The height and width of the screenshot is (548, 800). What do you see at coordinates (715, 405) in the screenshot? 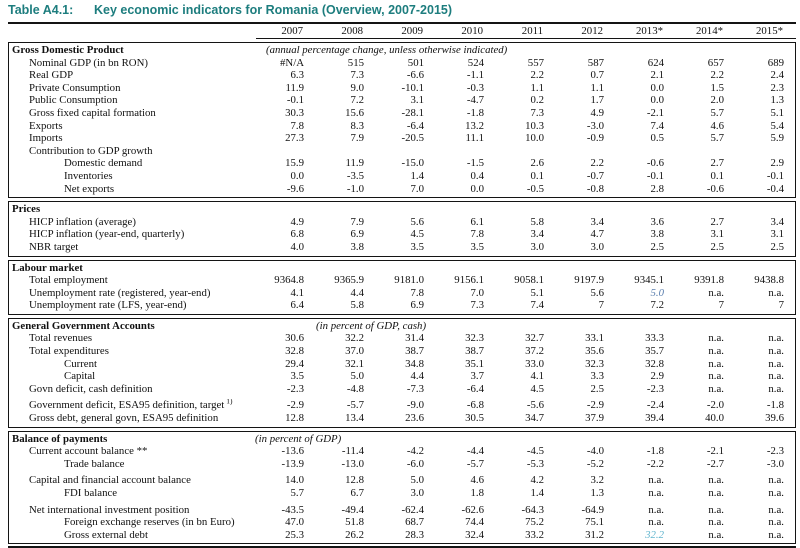
I see `cell: -2.0` at bounding box center [715, 405].